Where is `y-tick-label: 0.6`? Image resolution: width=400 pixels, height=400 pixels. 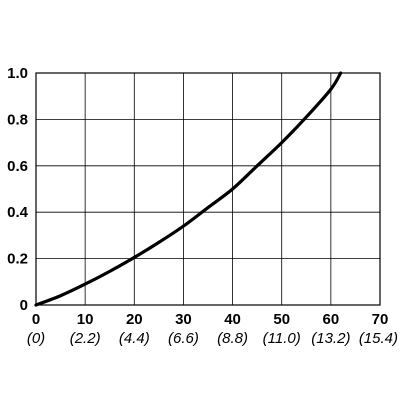
y-tick-label: 0.6 is located at coordinates (17, 166).